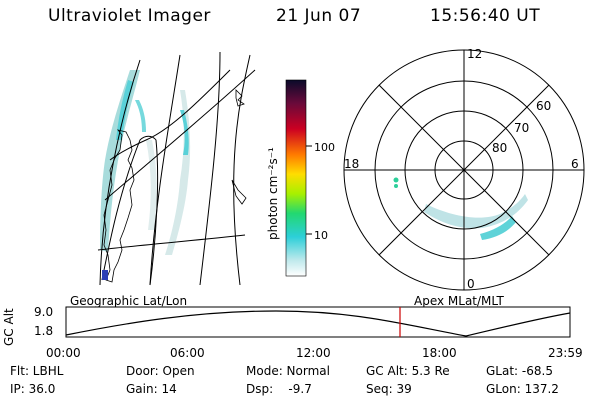  I want to click on lat-label-80: 80, so click(499, 148).